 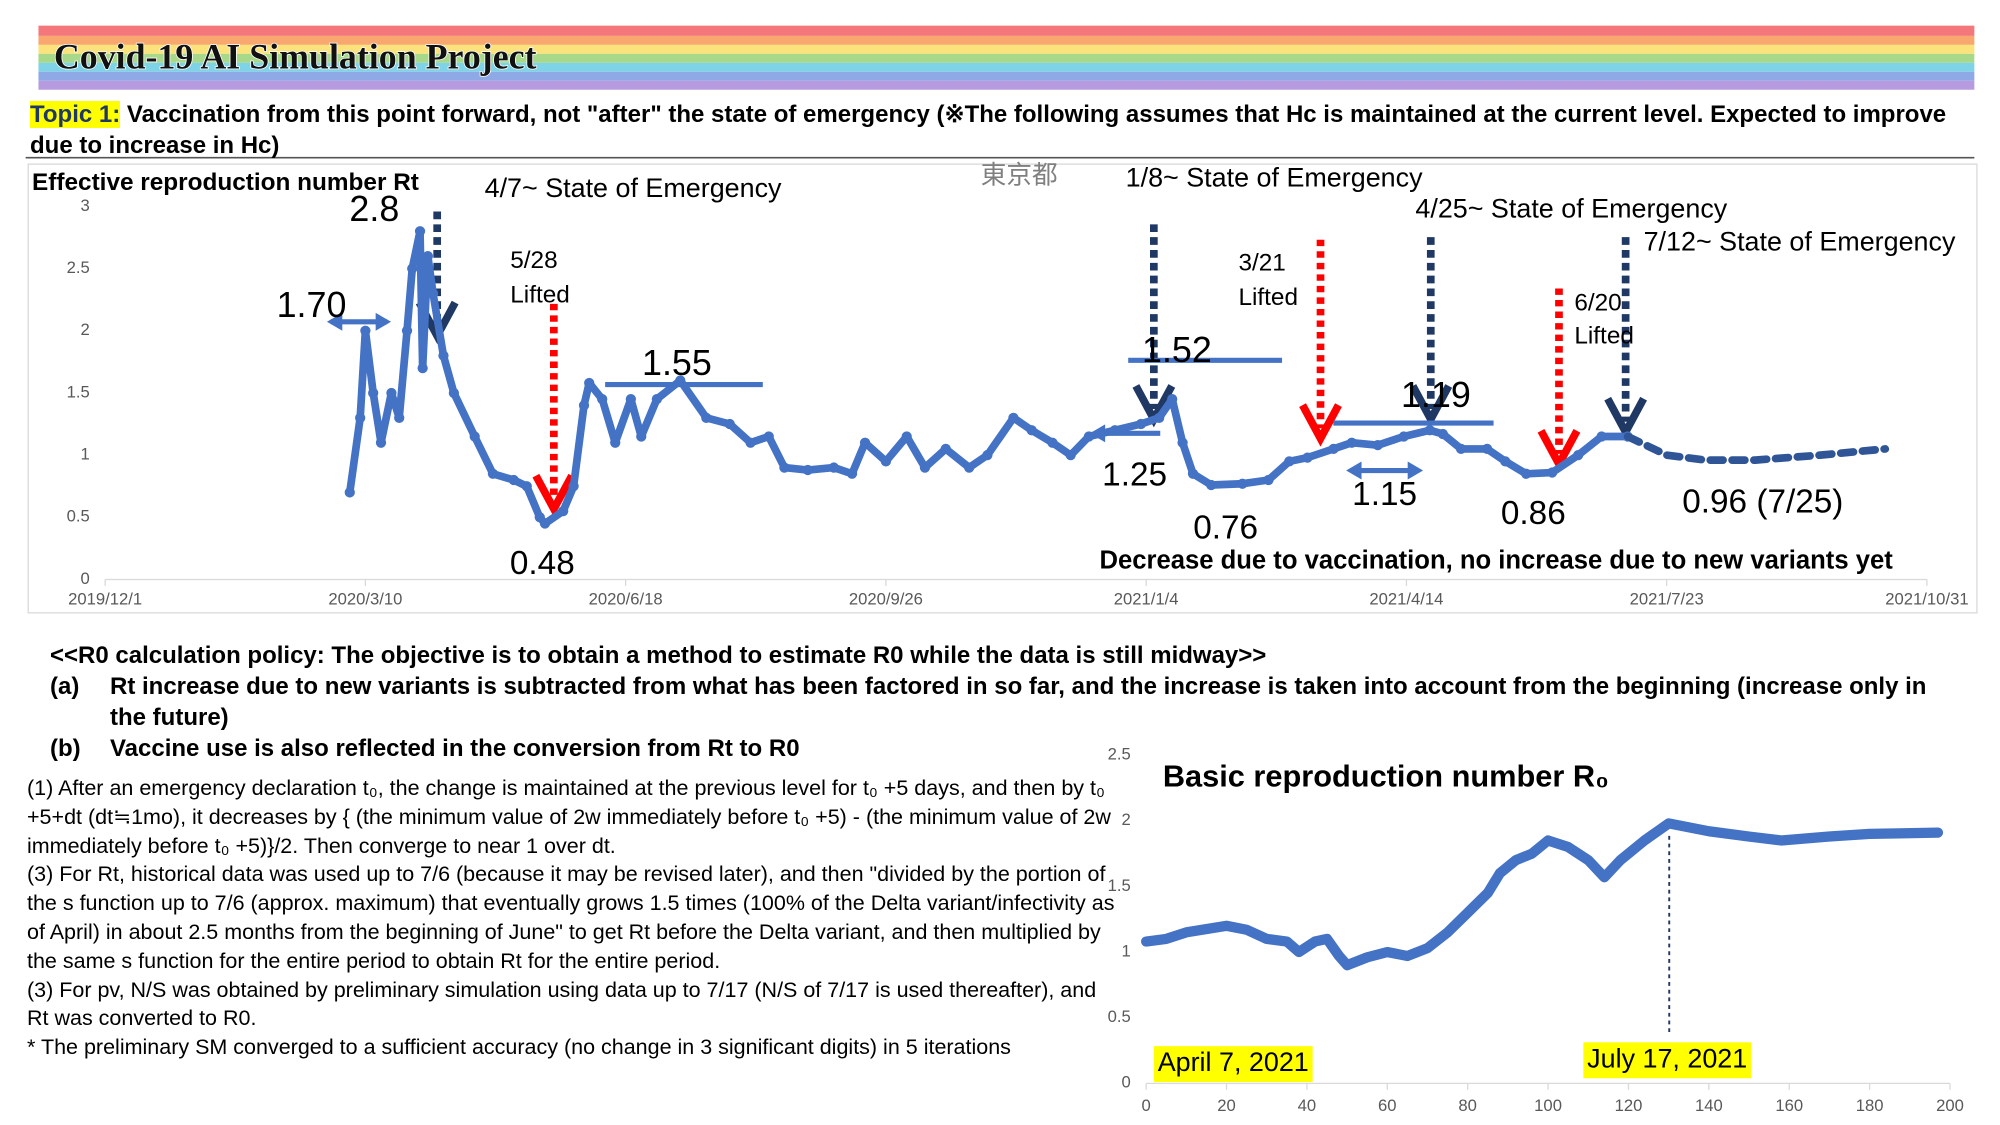 I want to click on chart-title: Basic reproduction number R₀, so click(x=1386, y=775).